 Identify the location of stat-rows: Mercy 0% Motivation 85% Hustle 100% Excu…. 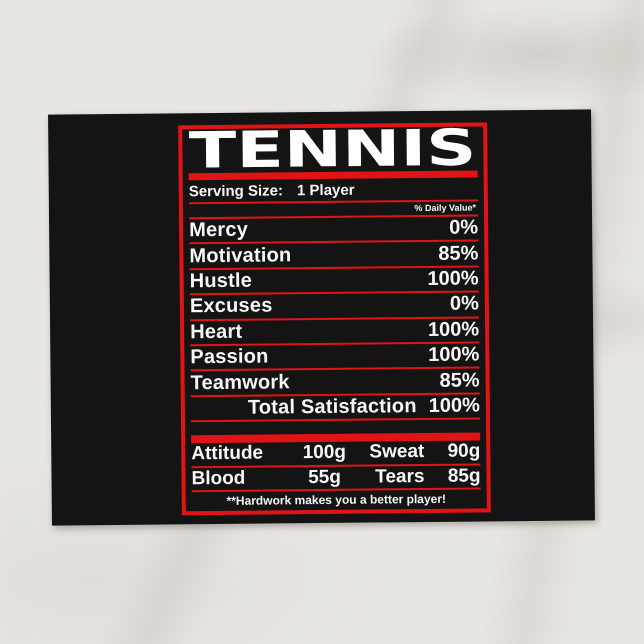
(334, 319).